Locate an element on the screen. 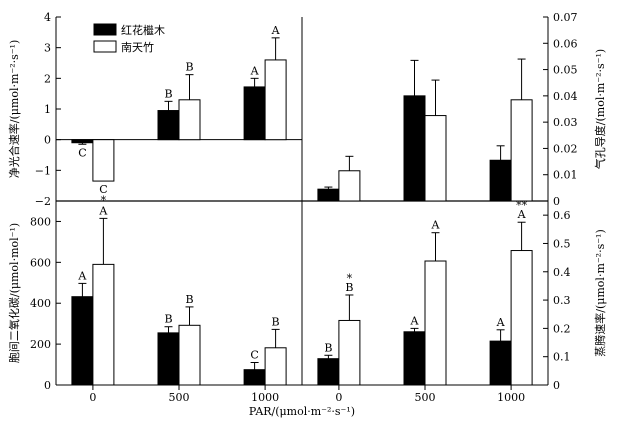  y-tick-label: 600 is located at coordinates (40, 262).